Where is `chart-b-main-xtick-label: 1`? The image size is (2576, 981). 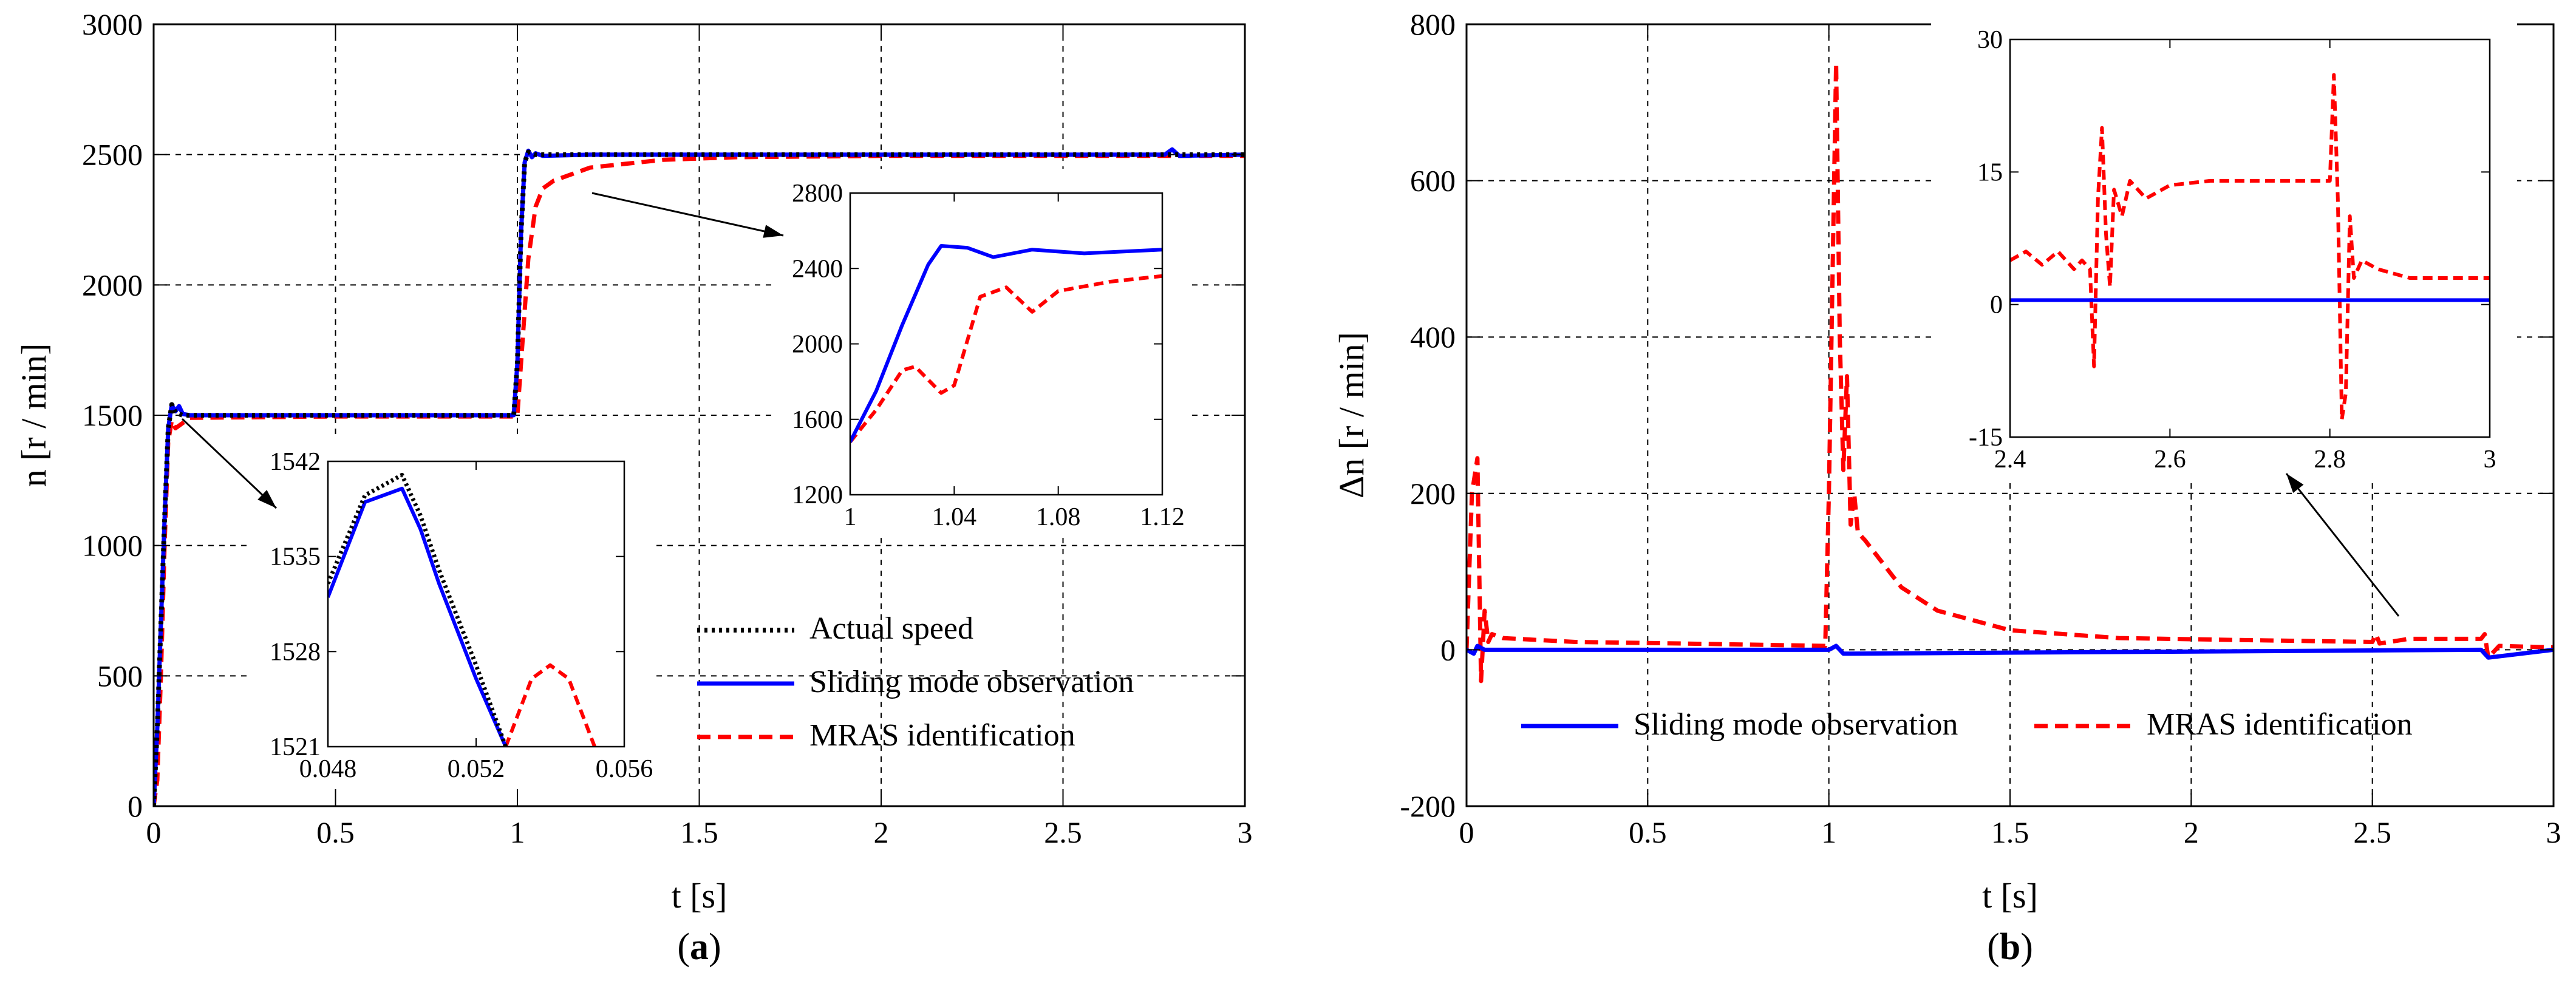 chart-b-main-xtick-label: 1 is located at coordinates (1828, 832).